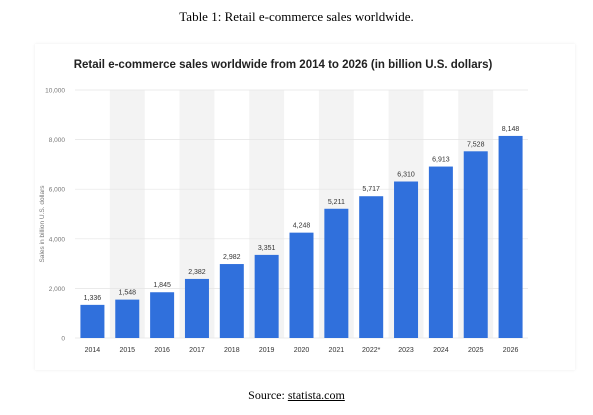 This screenshot has width=593, height=415. What do you see at coordinates (511, 350) in the screenshot?
I see `x-tick-label: 2026` at bounding box center [511, 350].